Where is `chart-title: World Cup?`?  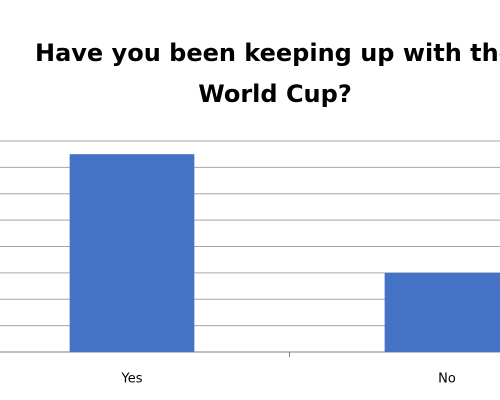
chart-title: World Cup? is located at coordinates (275, 94).